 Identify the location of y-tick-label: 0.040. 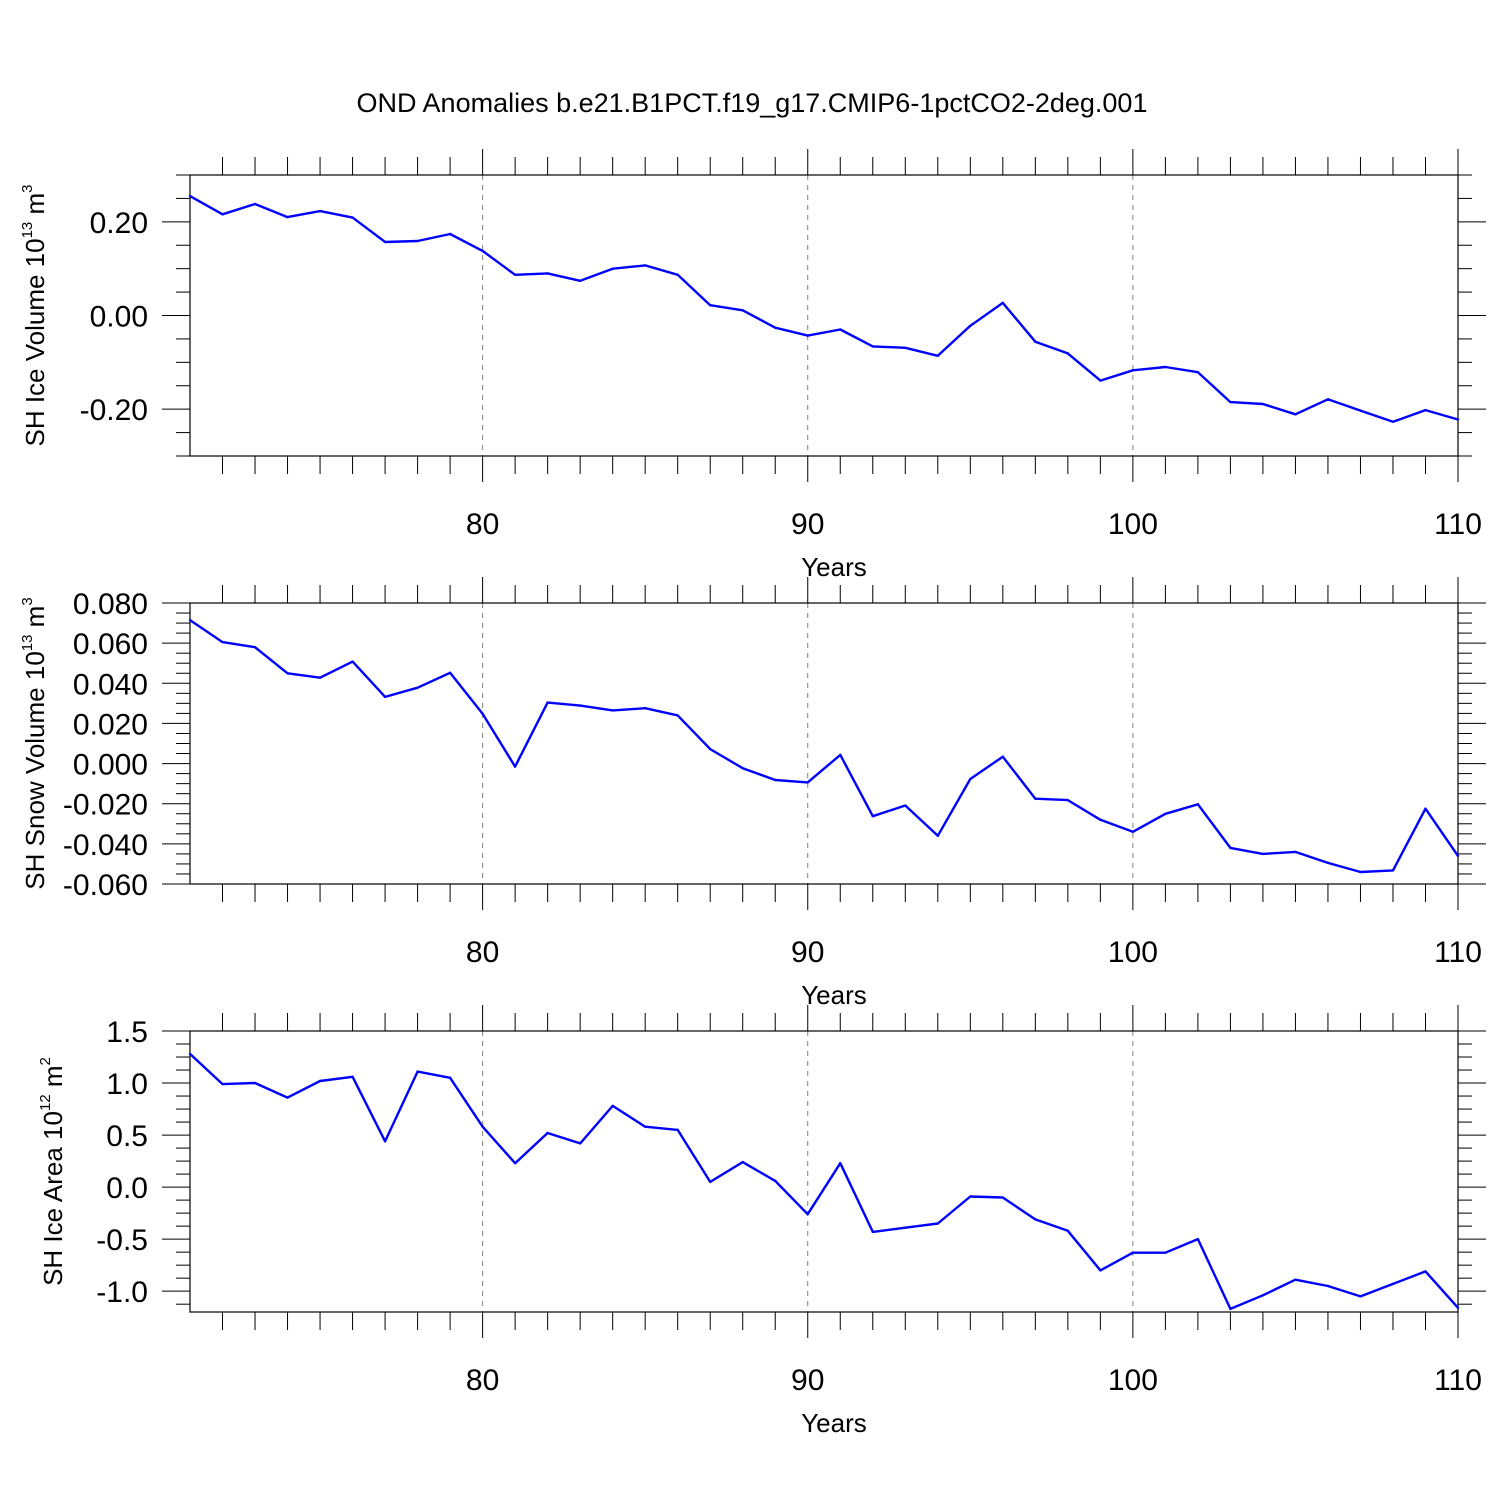
(110, 684).